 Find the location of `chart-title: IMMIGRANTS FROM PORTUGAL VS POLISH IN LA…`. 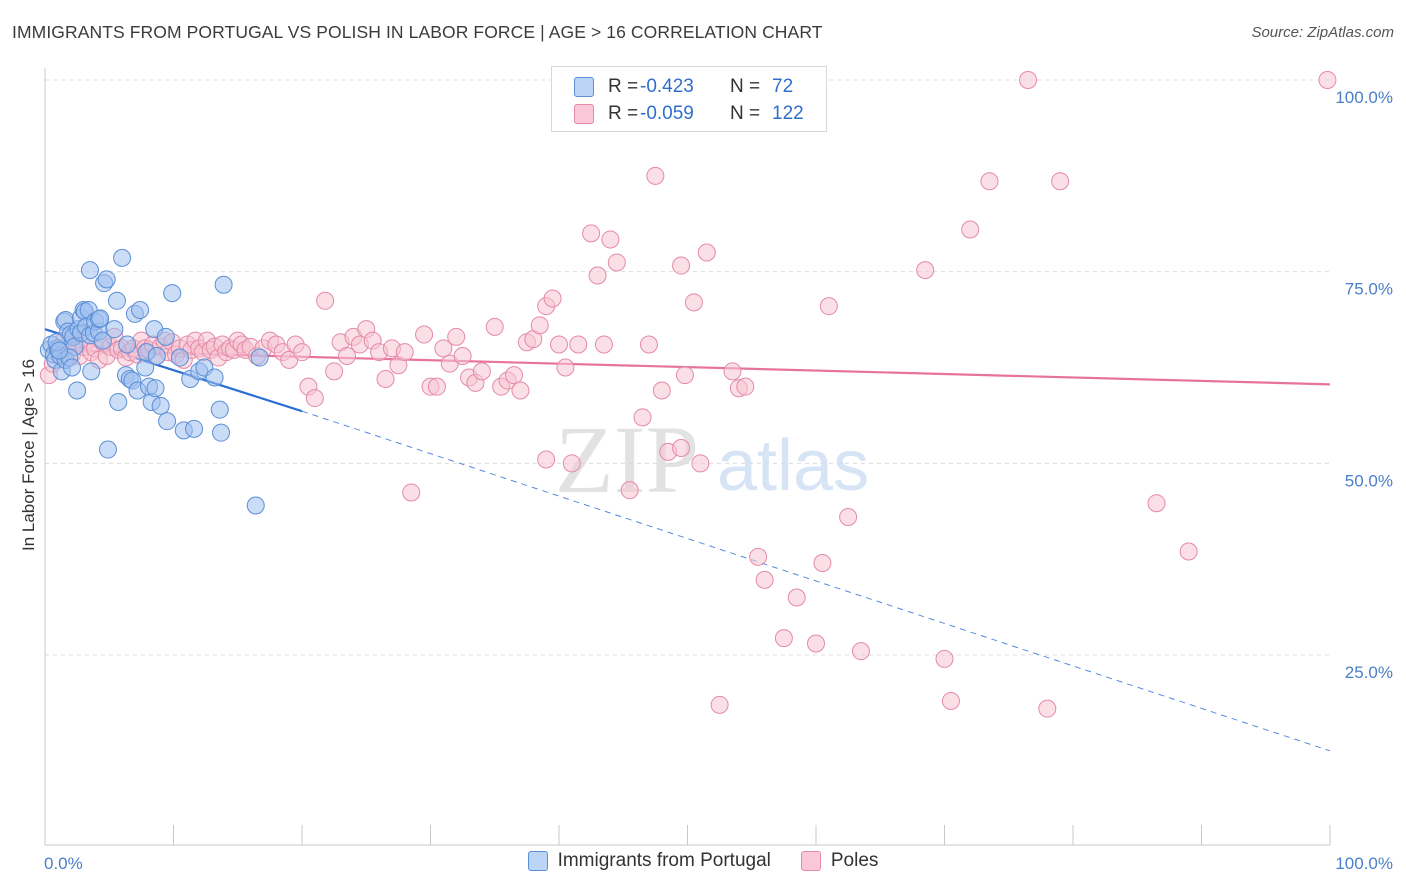

chart-title: IMMIGRANTS FROM PORTUGAL VS POLISH IN LA… is located at coordinates (417, 32).